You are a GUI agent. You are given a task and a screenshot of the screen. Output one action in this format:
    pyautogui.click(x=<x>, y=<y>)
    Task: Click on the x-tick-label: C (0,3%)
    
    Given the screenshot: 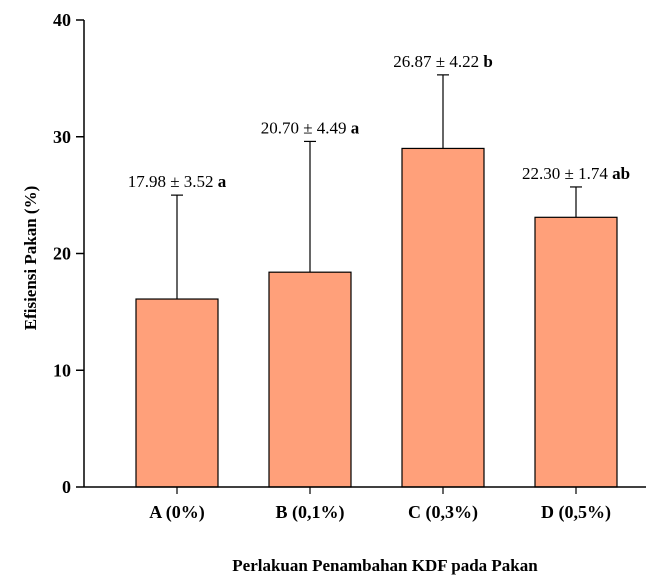 What is the action you would take?
    pyautogui.click(x=443, y=512)
    